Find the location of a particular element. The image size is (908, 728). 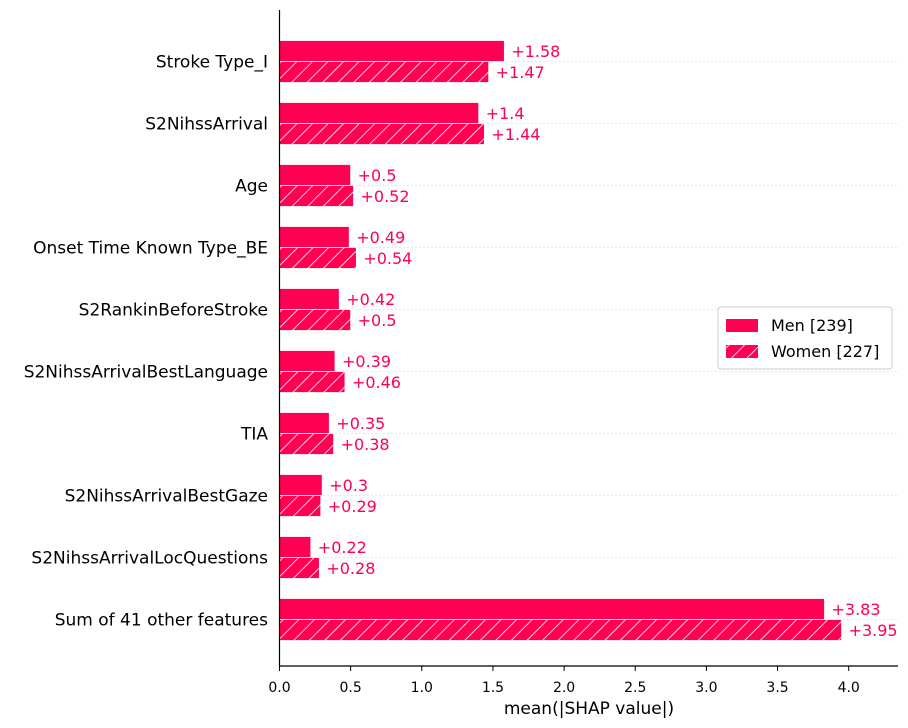

value-label: +1.4 is located at coordinates (505, 113).